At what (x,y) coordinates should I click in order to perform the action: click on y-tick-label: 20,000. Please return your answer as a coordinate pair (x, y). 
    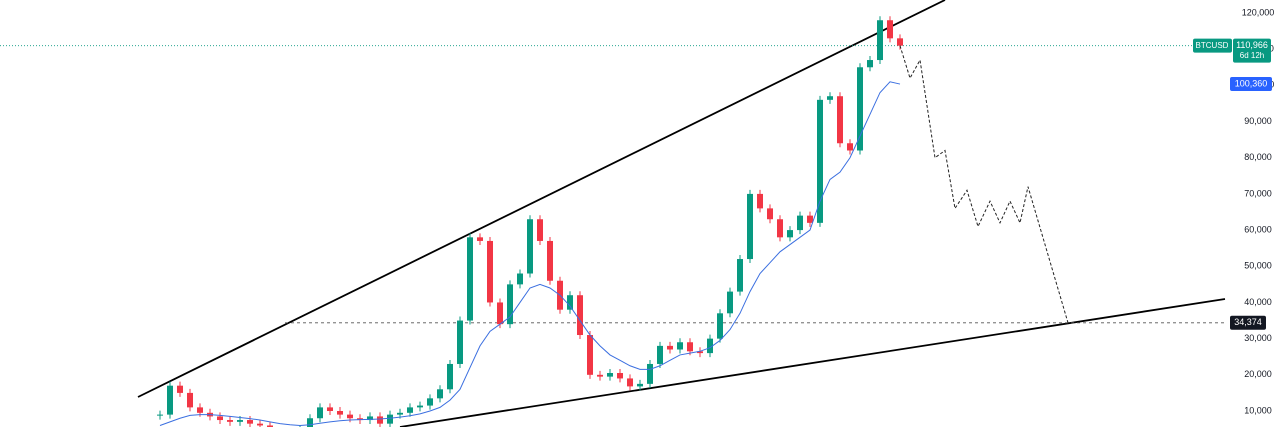
    Looking at the image, I should click on (1258, 374).